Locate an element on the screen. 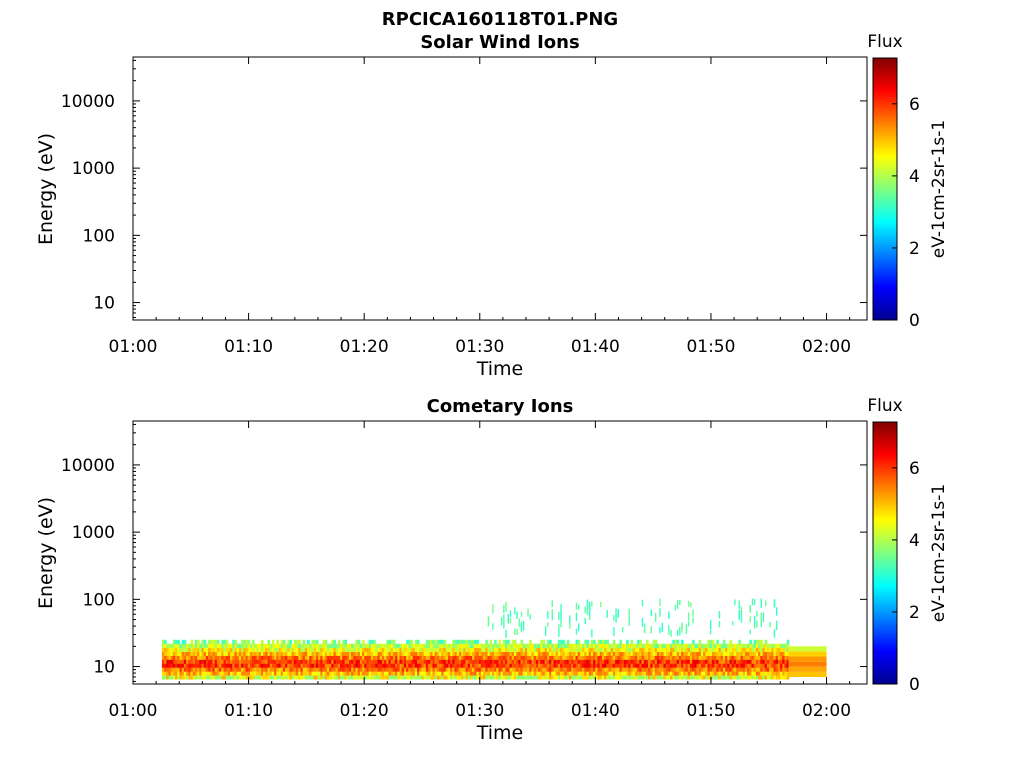 The width and height of the screenshot is (1024, 768). x-tick-label: 01:50 is located at coordinates (710, 347).